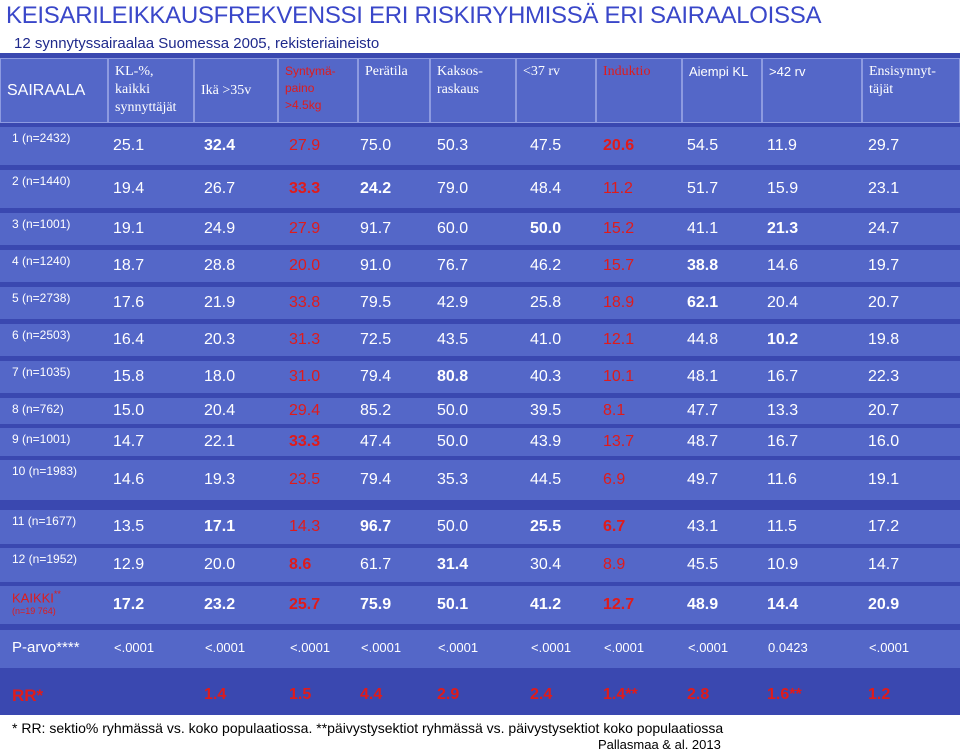  I want to click on table-cell: 47.7, so click(703, 410).